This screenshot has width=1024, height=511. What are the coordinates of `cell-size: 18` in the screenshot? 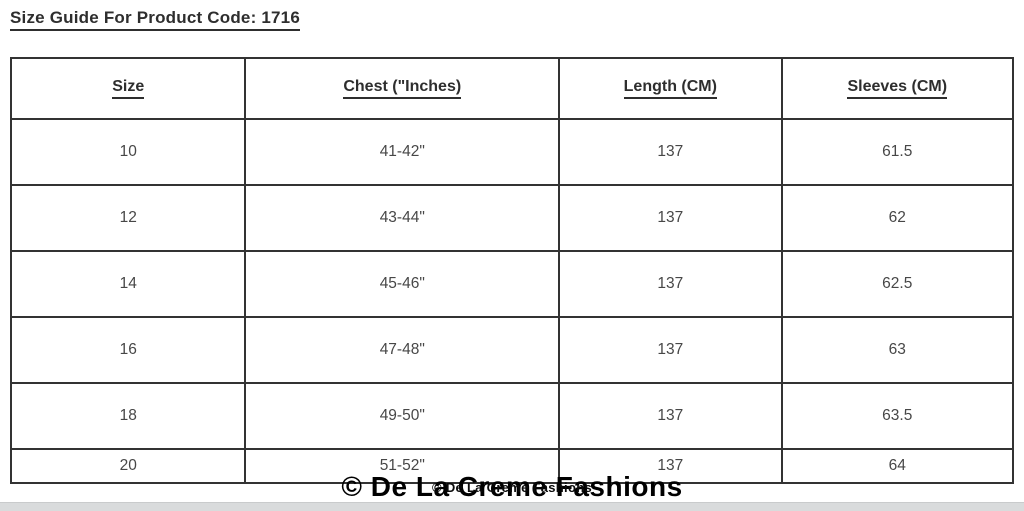 It's located at (128, 416).